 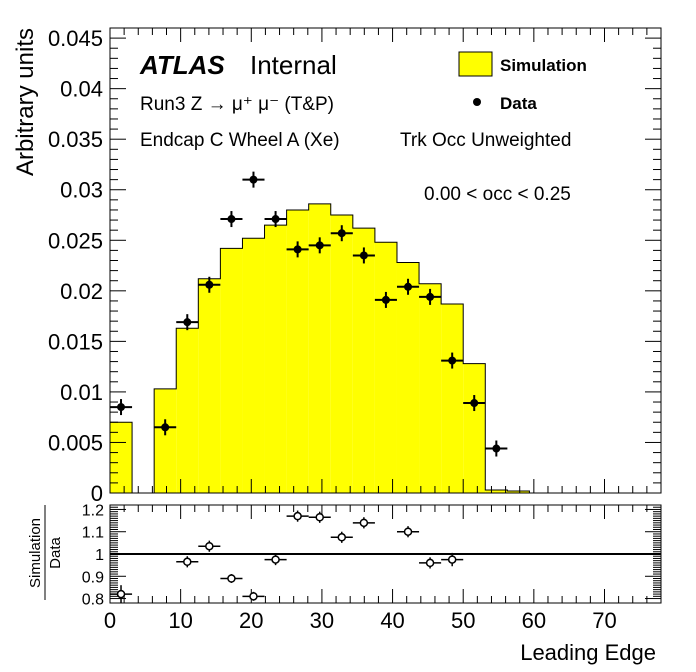 I want to click on selection-label: 0.00 < occ < 0.25, so click(x=497, y=194).